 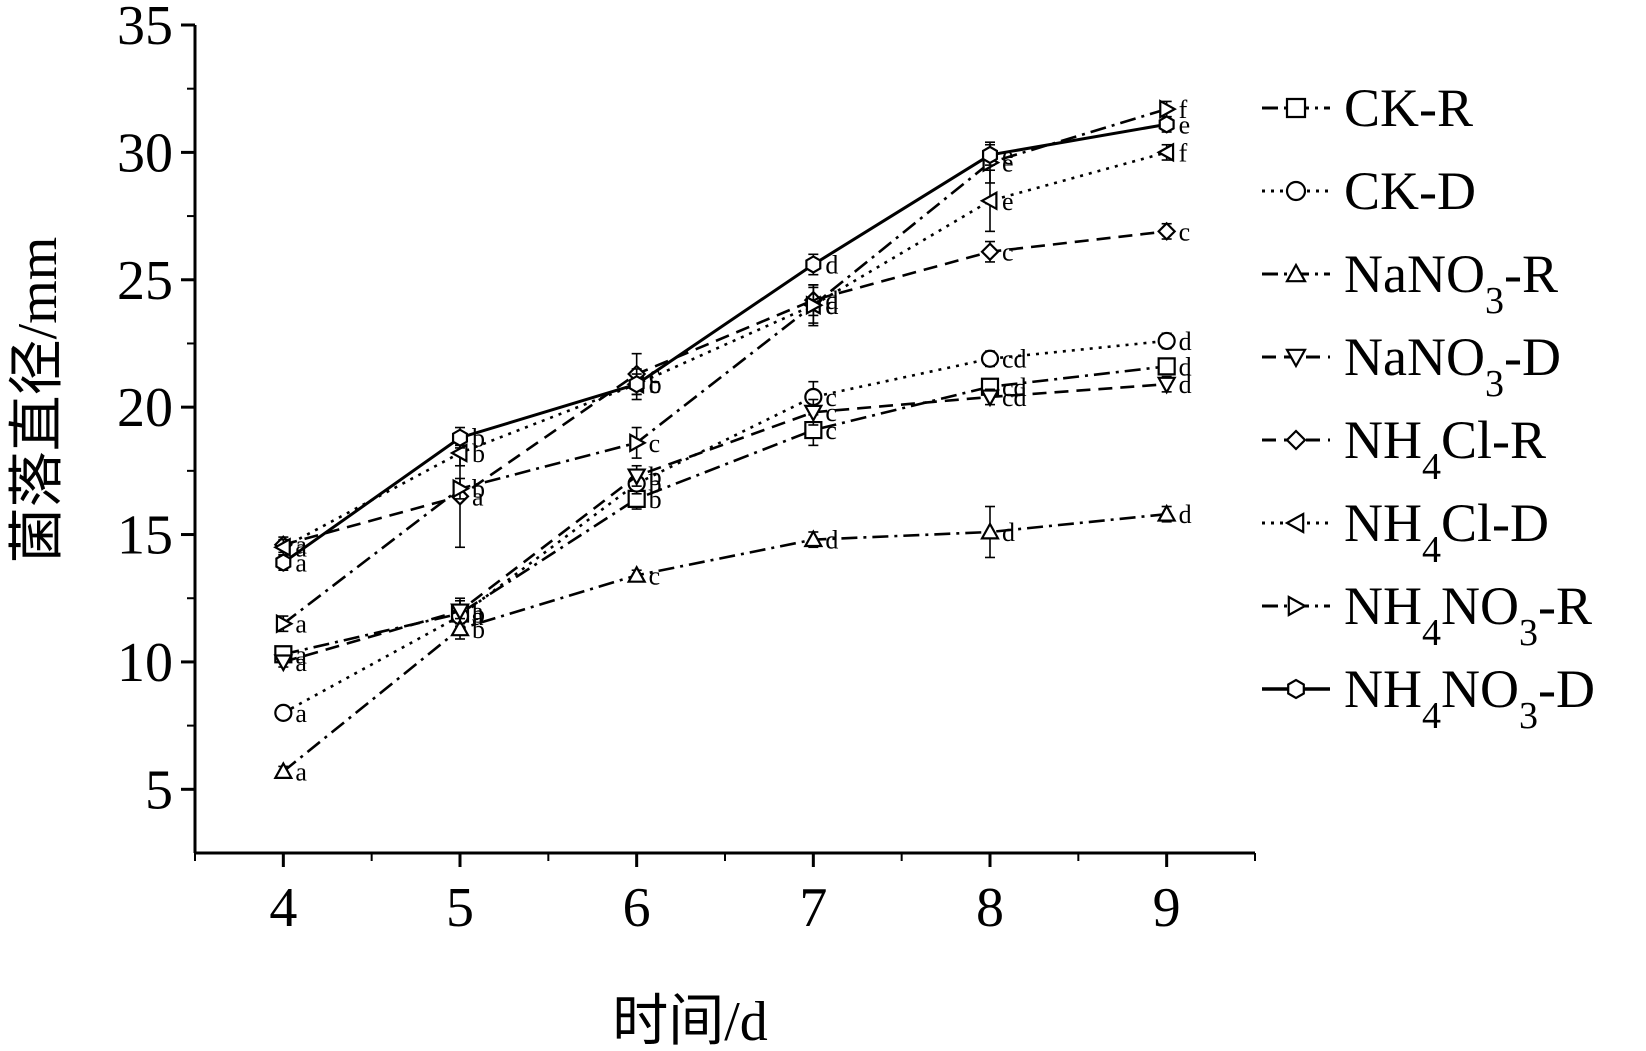 I want to click on legend-item: NH4Cl-D, so click(x=1405, y=532).